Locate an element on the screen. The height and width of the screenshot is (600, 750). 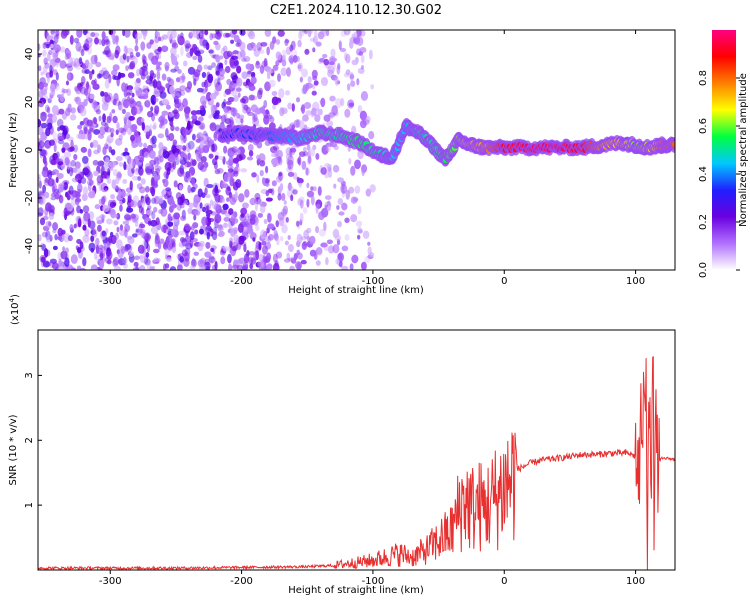
snr-multiplier-base: (x10 is located at coordinates (15, 313).